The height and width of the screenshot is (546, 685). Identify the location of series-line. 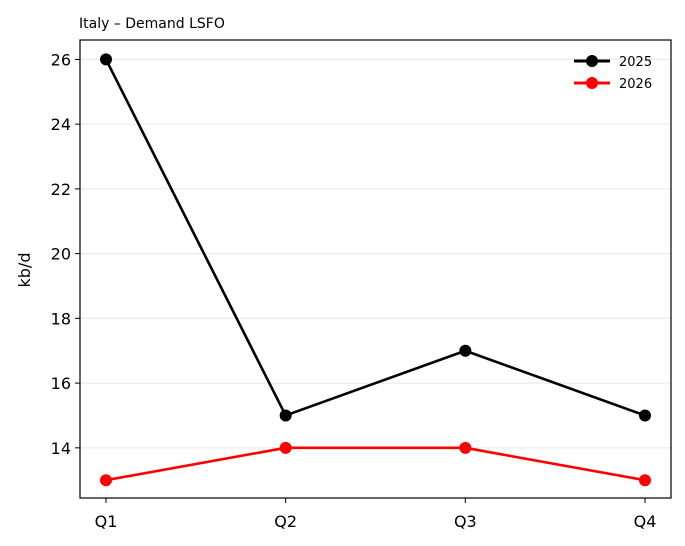
(375, 464).